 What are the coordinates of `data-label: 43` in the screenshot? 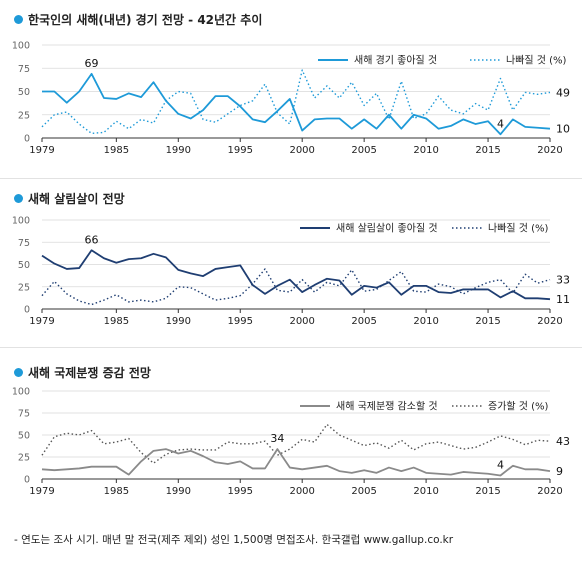 It's located at (563, 441).